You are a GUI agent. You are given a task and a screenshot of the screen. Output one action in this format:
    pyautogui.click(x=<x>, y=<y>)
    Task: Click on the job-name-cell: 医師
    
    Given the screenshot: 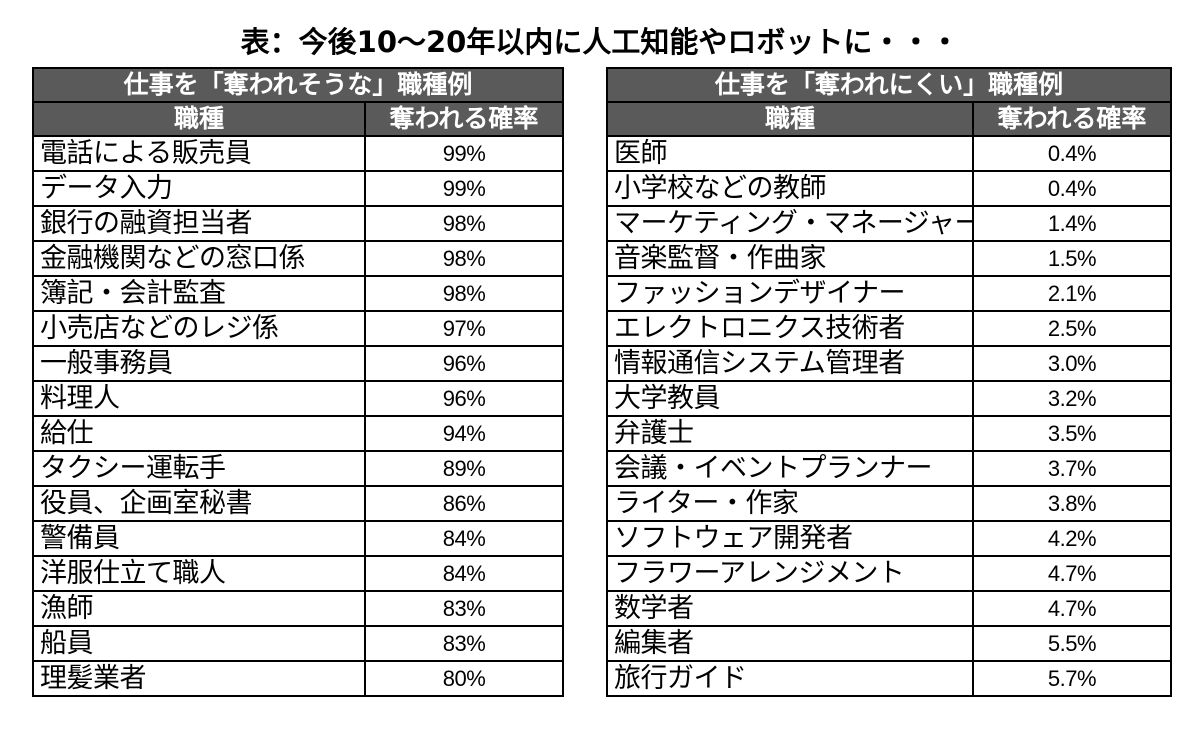 What is the action you would take?
    pyautogui.click(x=790, y=153)
    